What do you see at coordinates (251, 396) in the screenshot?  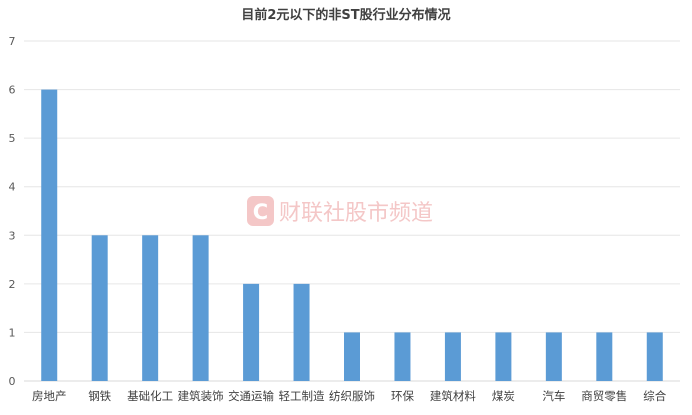 I see `x-tick-label: 交通运输` at bounding box center [251, 396].